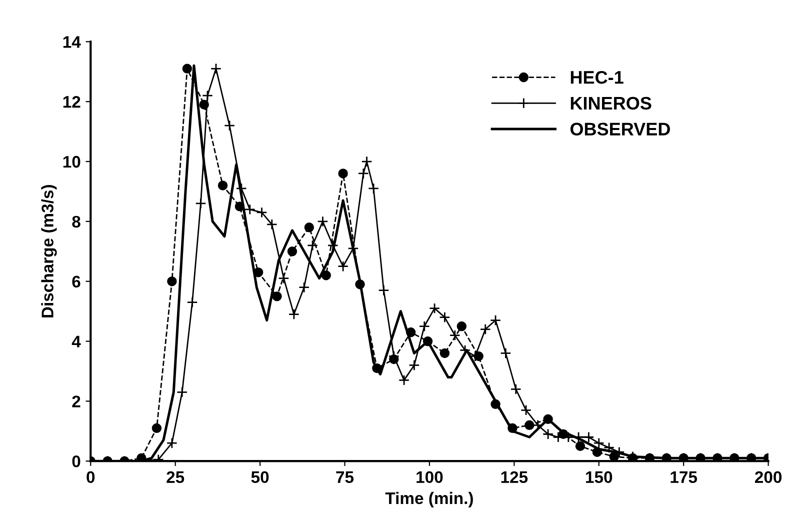  Describe the element at coordinates (72, 42) in the screenshot. I see `y-tick-label: 14` at that location.